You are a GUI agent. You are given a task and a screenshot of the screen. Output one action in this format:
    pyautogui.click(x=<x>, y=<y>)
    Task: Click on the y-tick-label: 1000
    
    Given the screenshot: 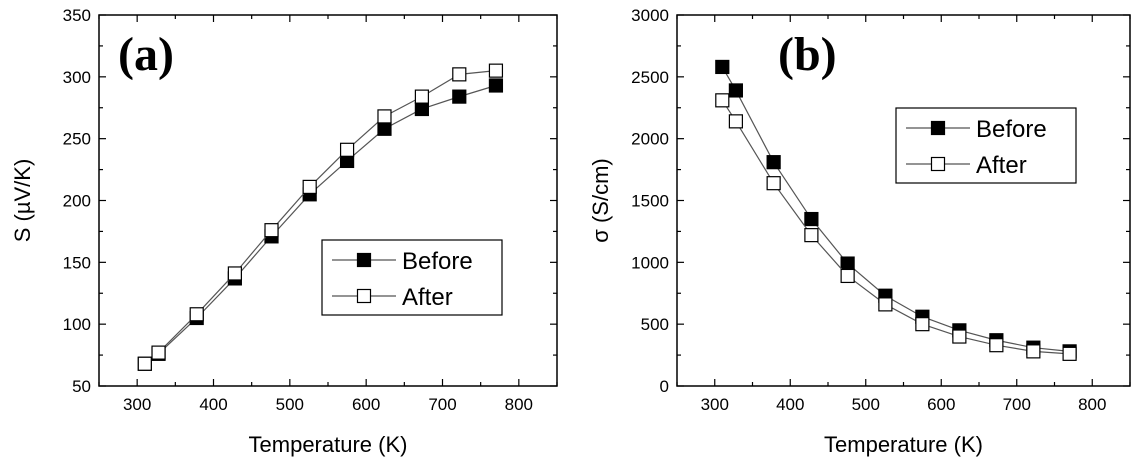 What is the action you would take?
    pyautogui.click(x=650, y=262)
    